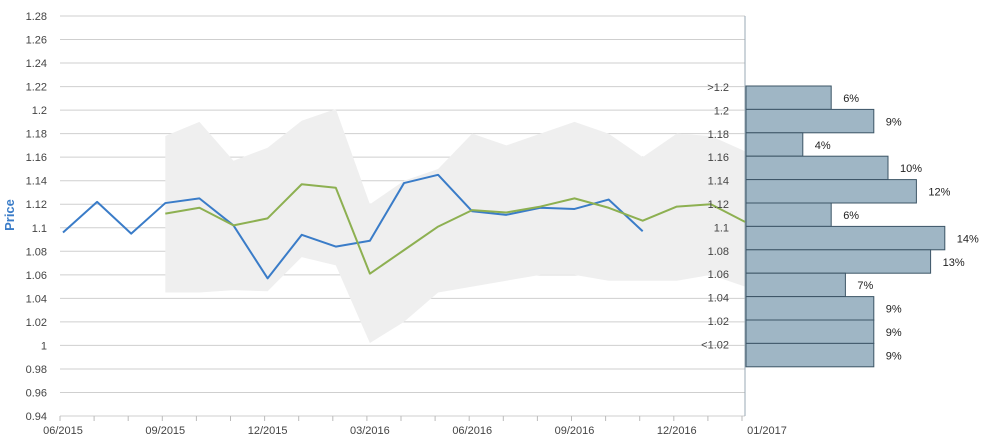 The width and height of the screenshot is (985, 443). I want to click on histogram-bin-label: 1.04, so click(718, 299).